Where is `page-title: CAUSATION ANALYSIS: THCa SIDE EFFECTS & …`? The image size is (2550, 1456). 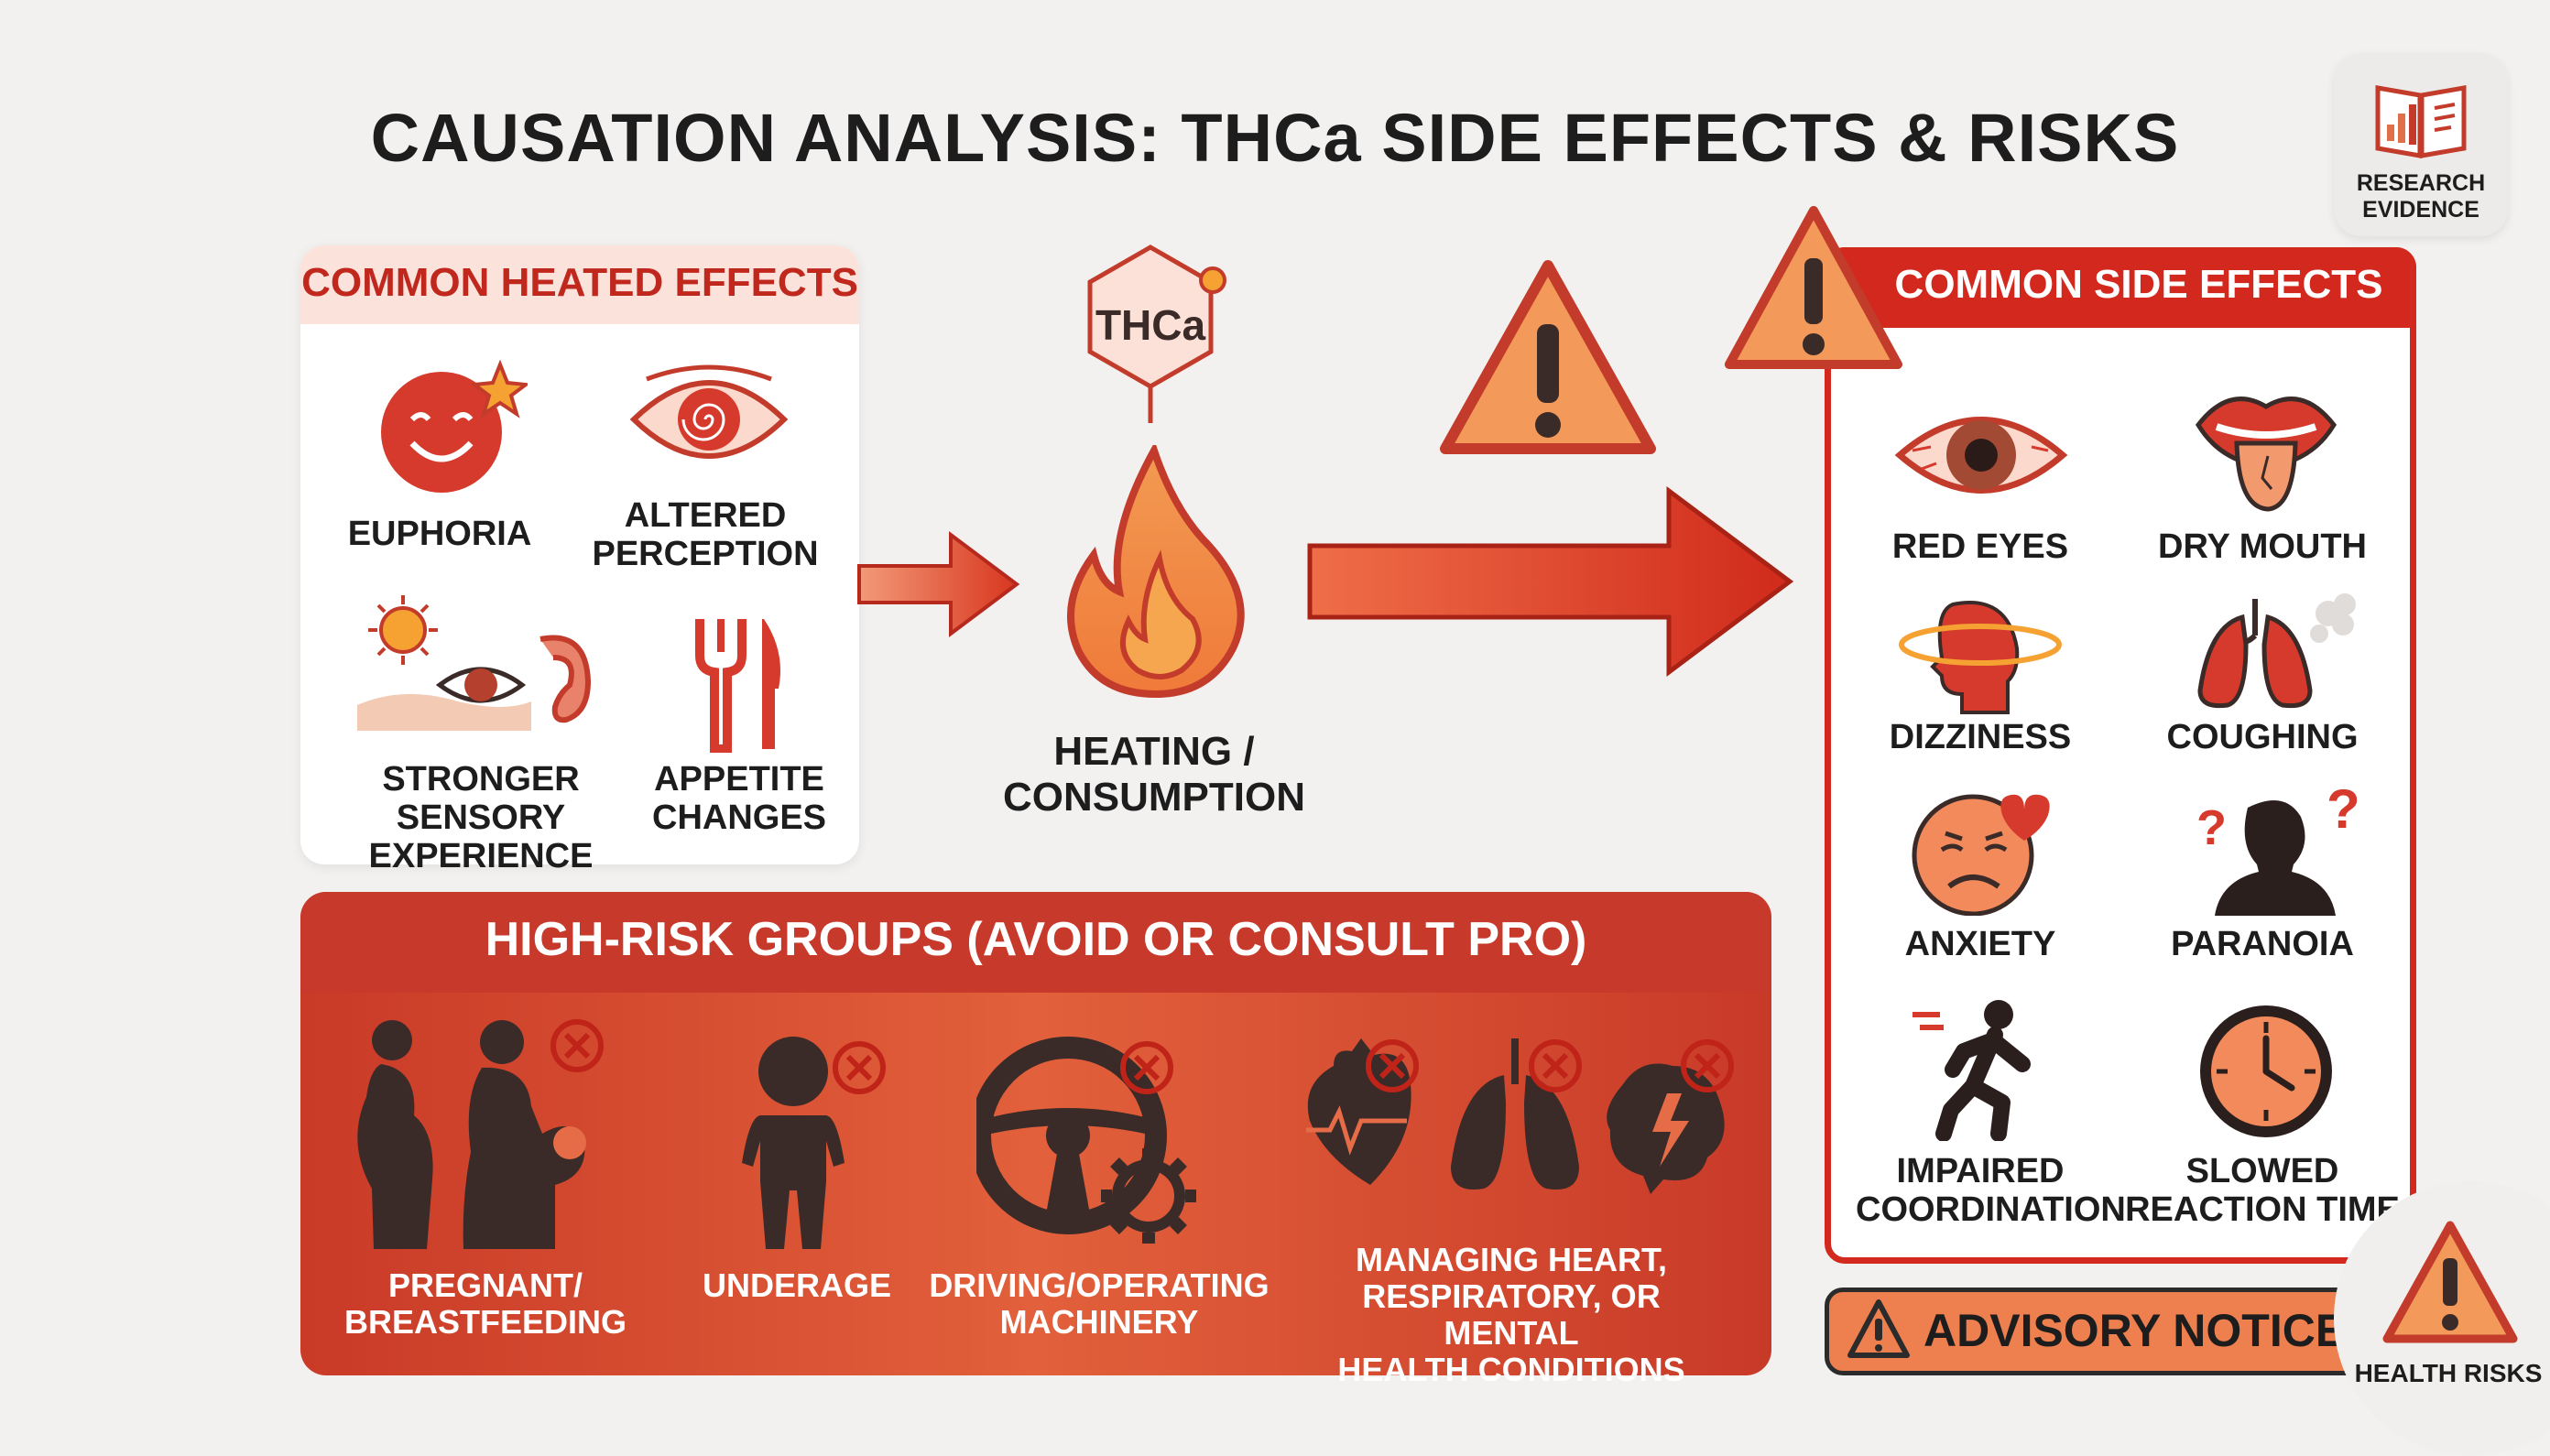
page-title: CAUSATION ANALYSIS: THCa SIDE EFFECTS & … is located at coordinates (1275, 138).